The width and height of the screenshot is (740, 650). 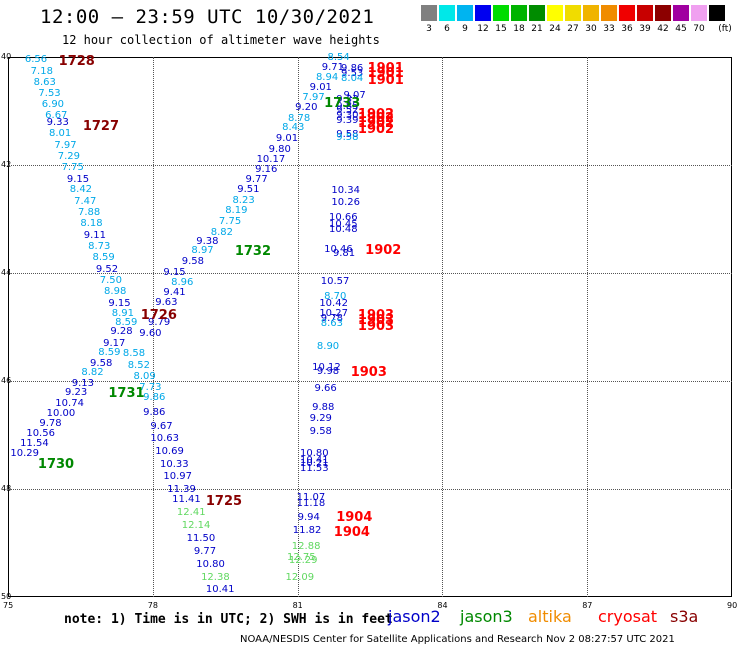 What do you see at coordinates (681, 29) in the screenshot?
I see `scale-tick-label: 45` at bounding box center [681, 29].